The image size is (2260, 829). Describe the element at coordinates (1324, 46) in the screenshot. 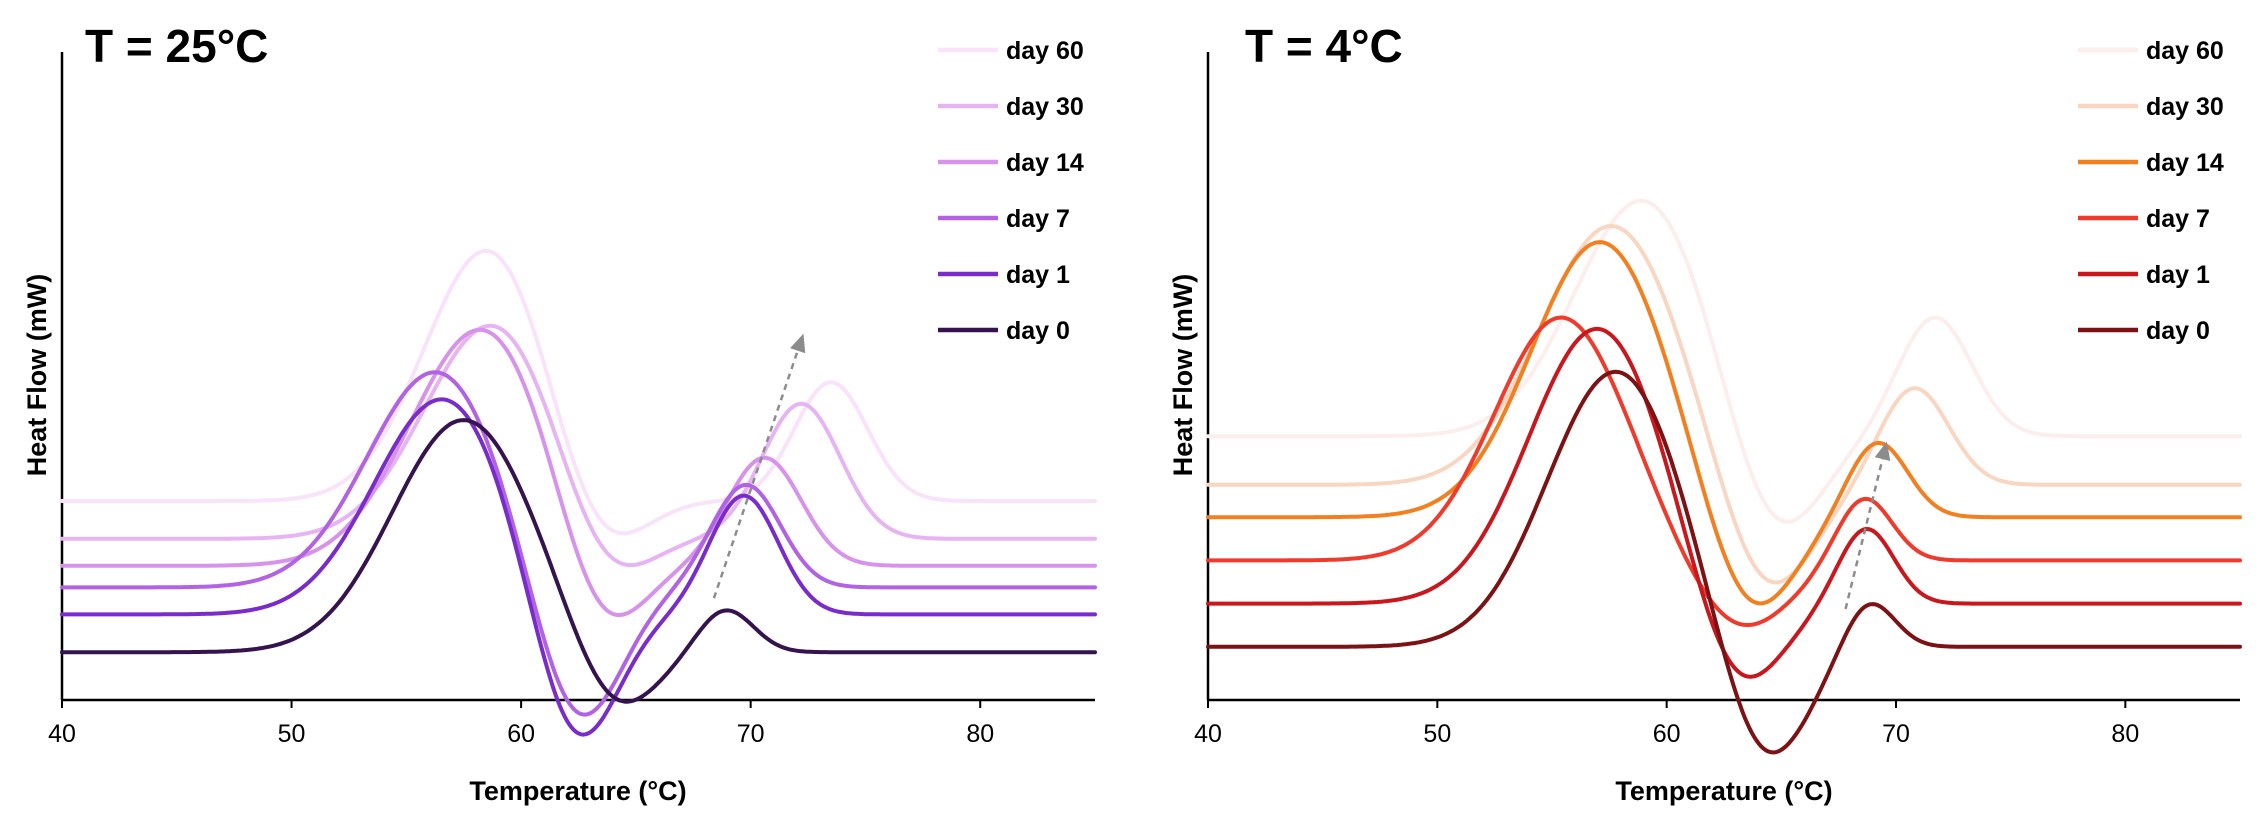

I see `panel-title: T = 4°C` at that location.